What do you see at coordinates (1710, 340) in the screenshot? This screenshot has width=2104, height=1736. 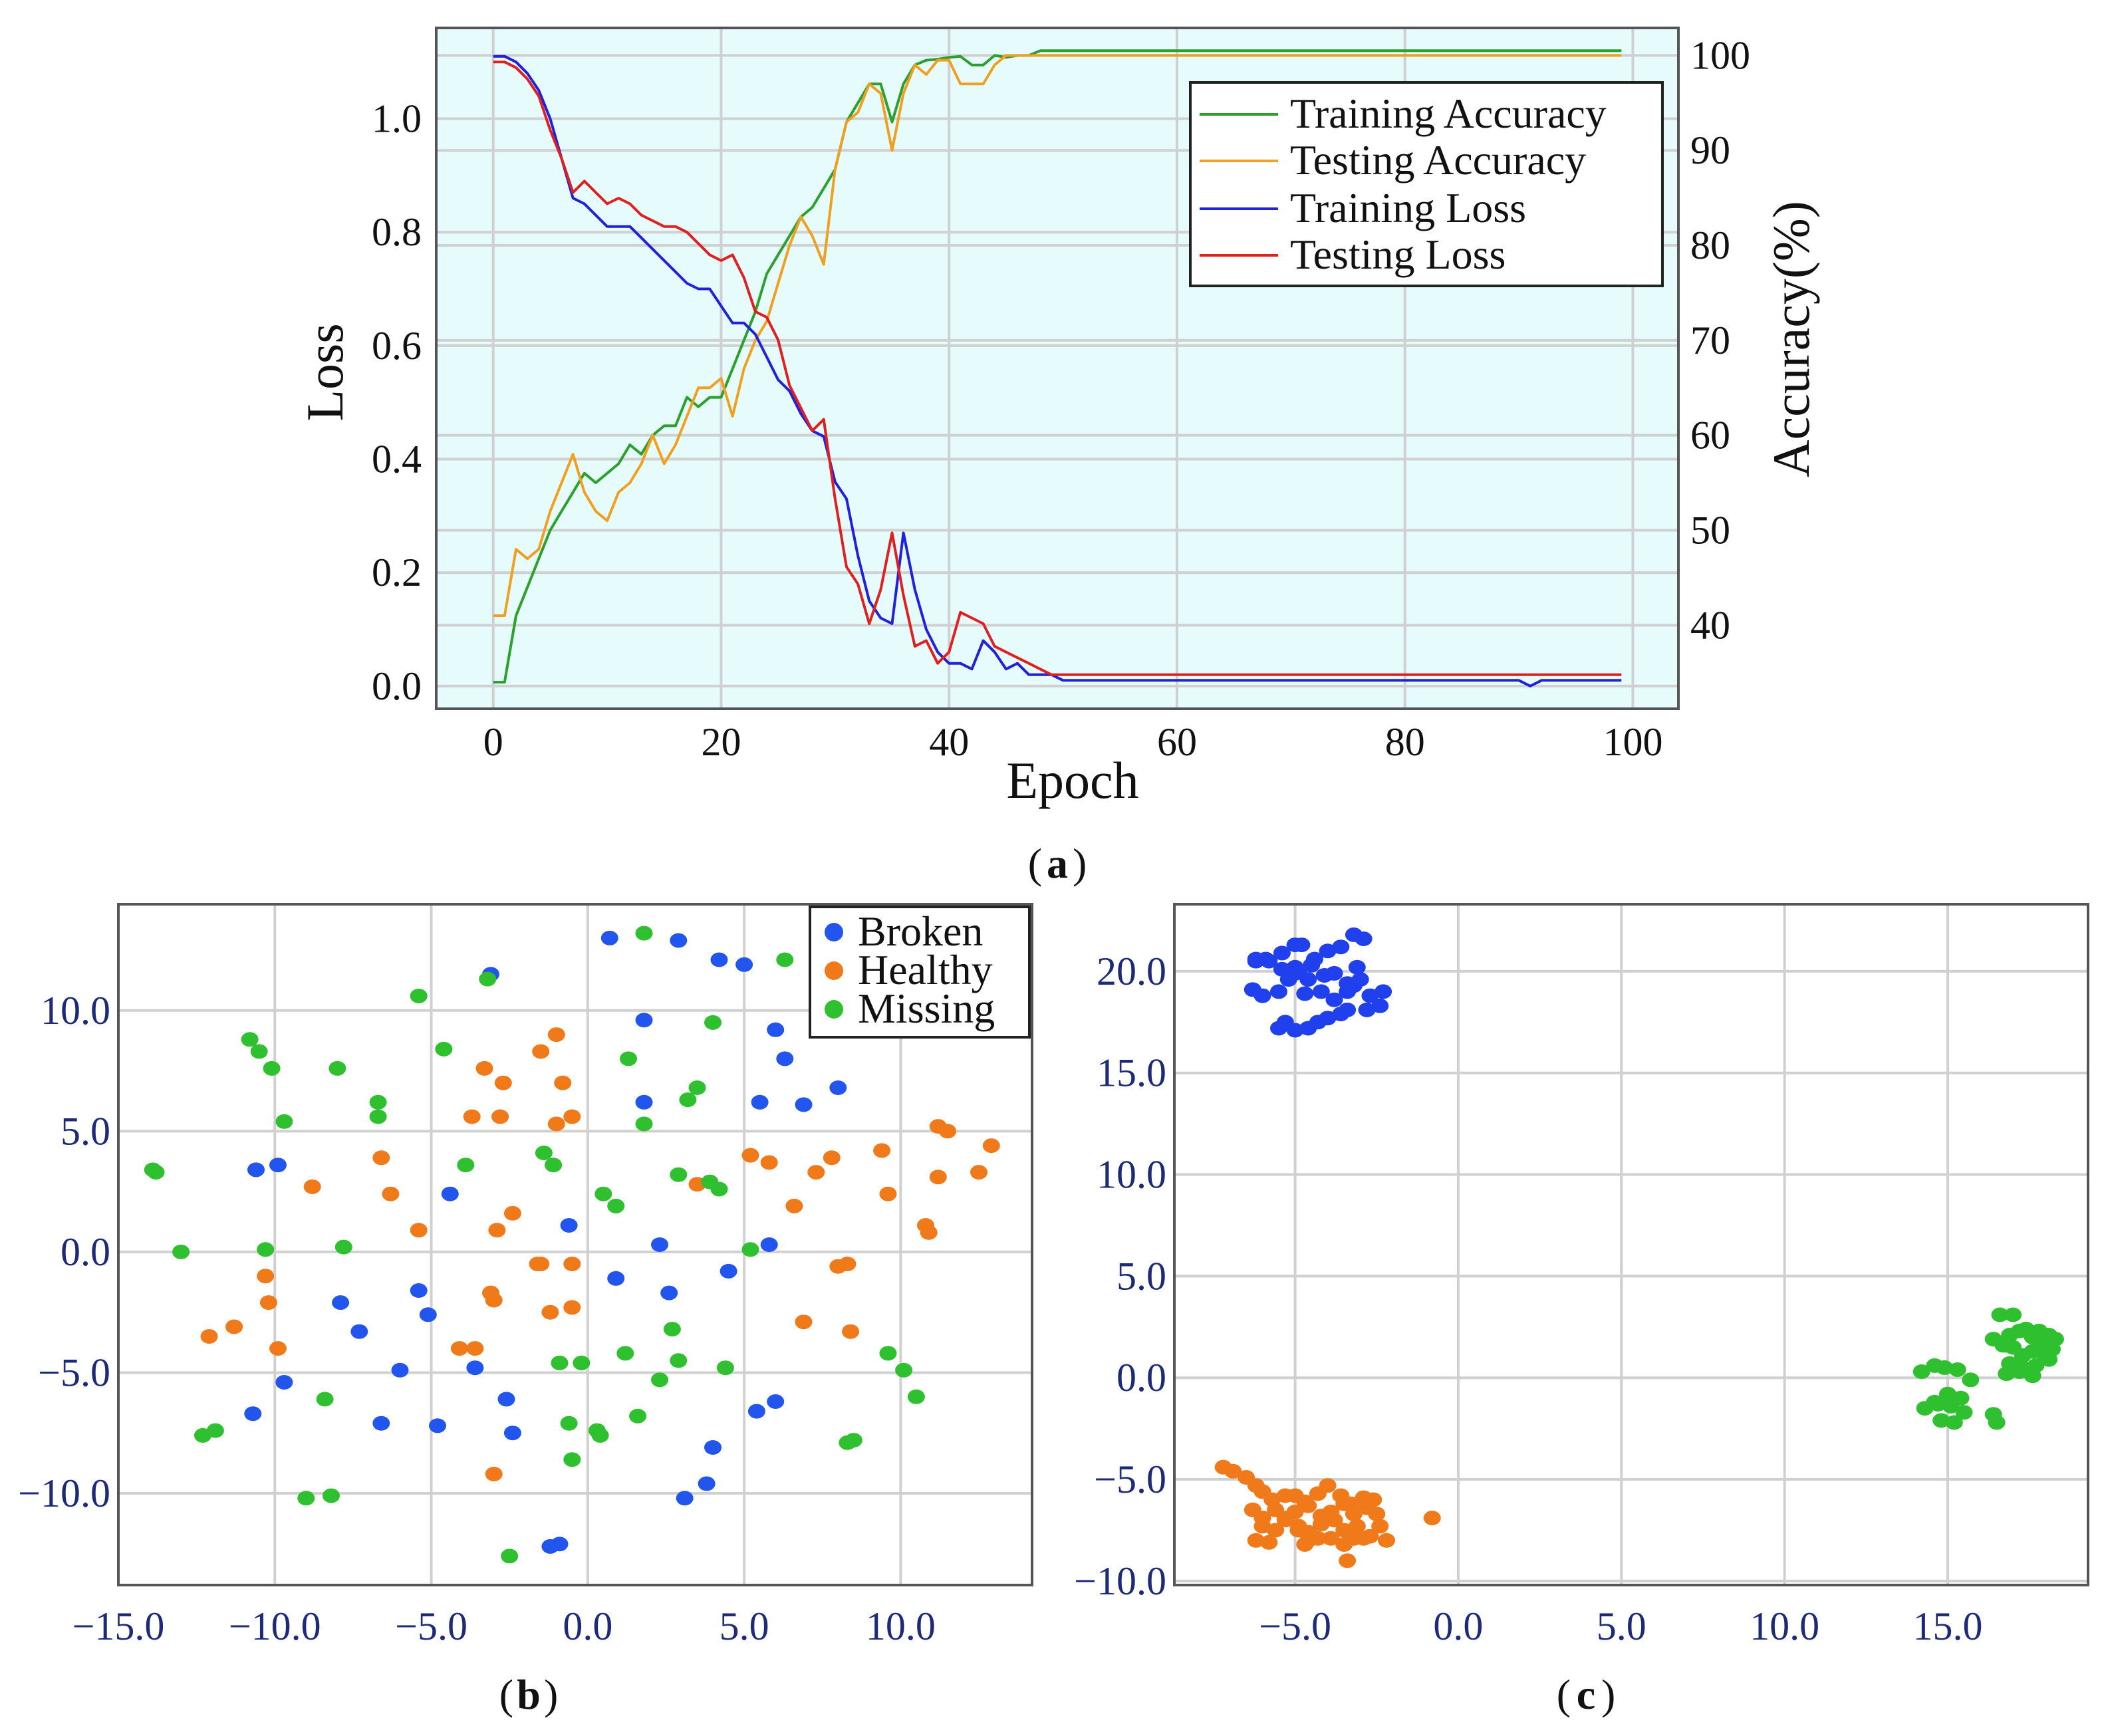 I see `panel-a-right-y-tick-label: 70` at bounding box center [1710, 340].